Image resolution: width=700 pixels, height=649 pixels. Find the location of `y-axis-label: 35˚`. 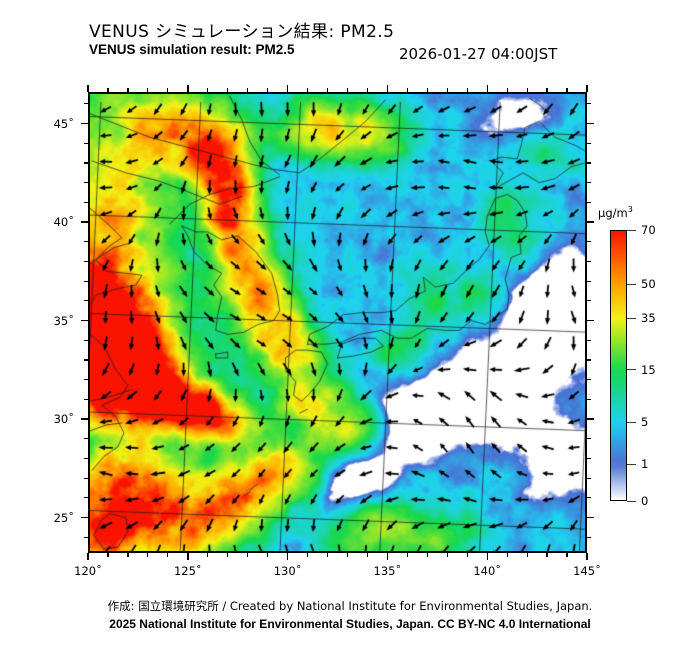

y-axis-label: 35˚ is located at coordinates (63, 320).